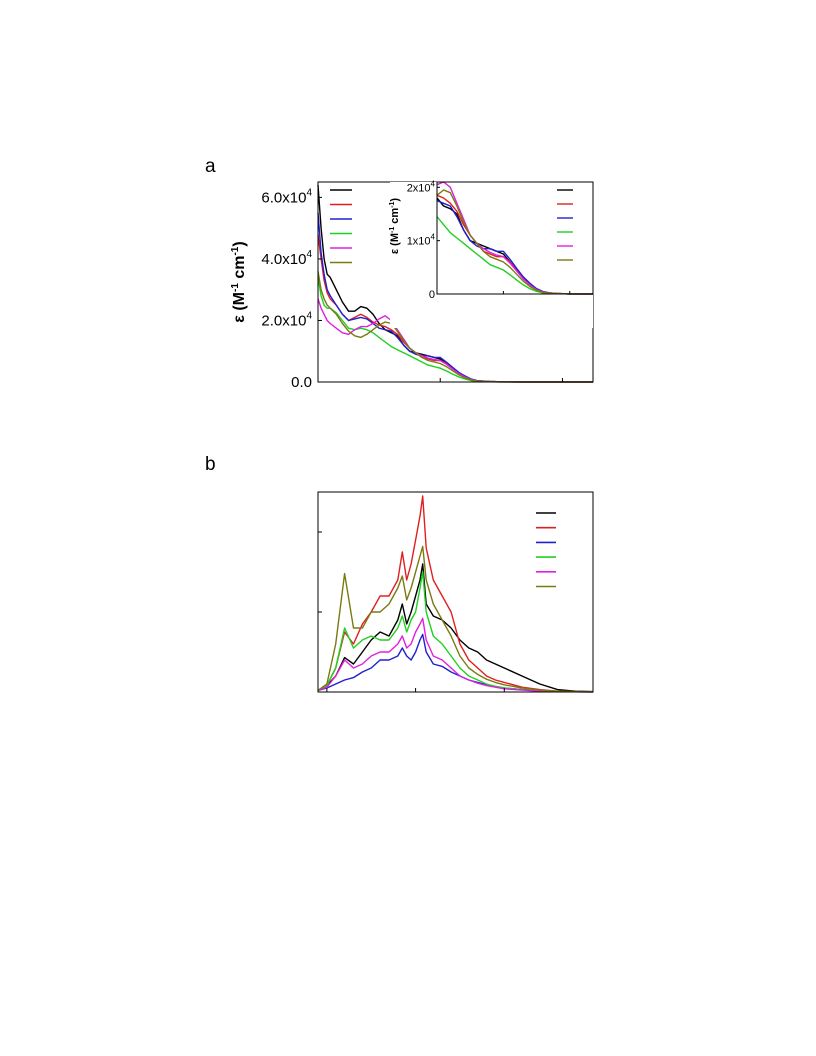 The image size is (816, 1056). Describe the element at coordinates (210, 166) in the screenshot. I see `panel-label-a: a` at that location.